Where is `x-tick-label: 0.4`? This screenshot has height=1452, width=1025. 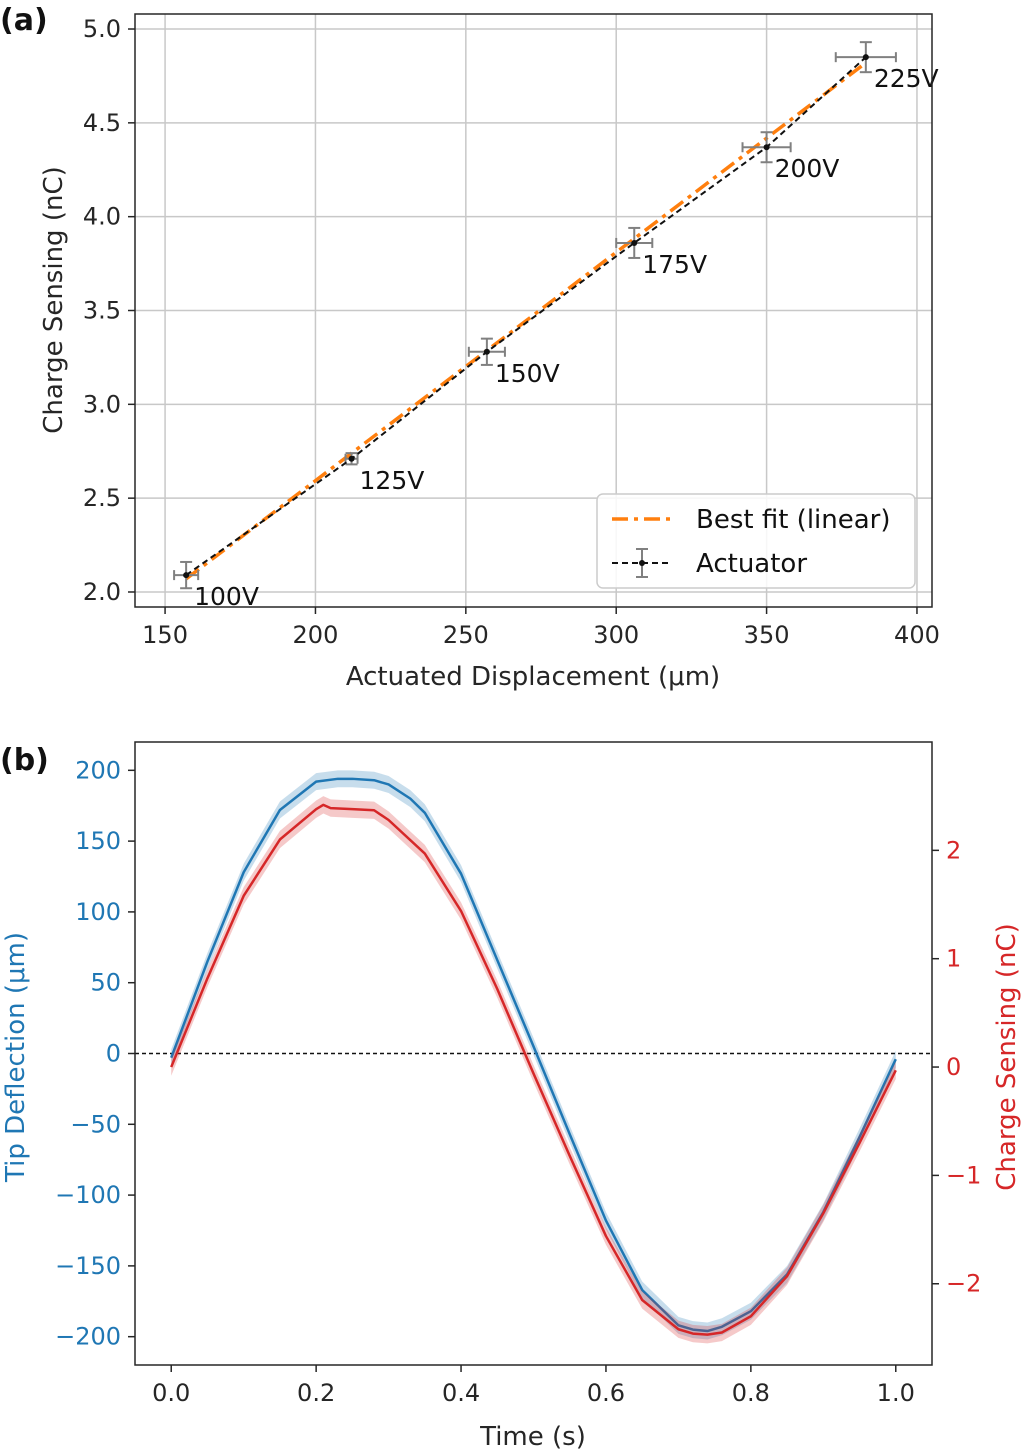 x-tick-label: 0.4 is located at coordinates (461, 1393).